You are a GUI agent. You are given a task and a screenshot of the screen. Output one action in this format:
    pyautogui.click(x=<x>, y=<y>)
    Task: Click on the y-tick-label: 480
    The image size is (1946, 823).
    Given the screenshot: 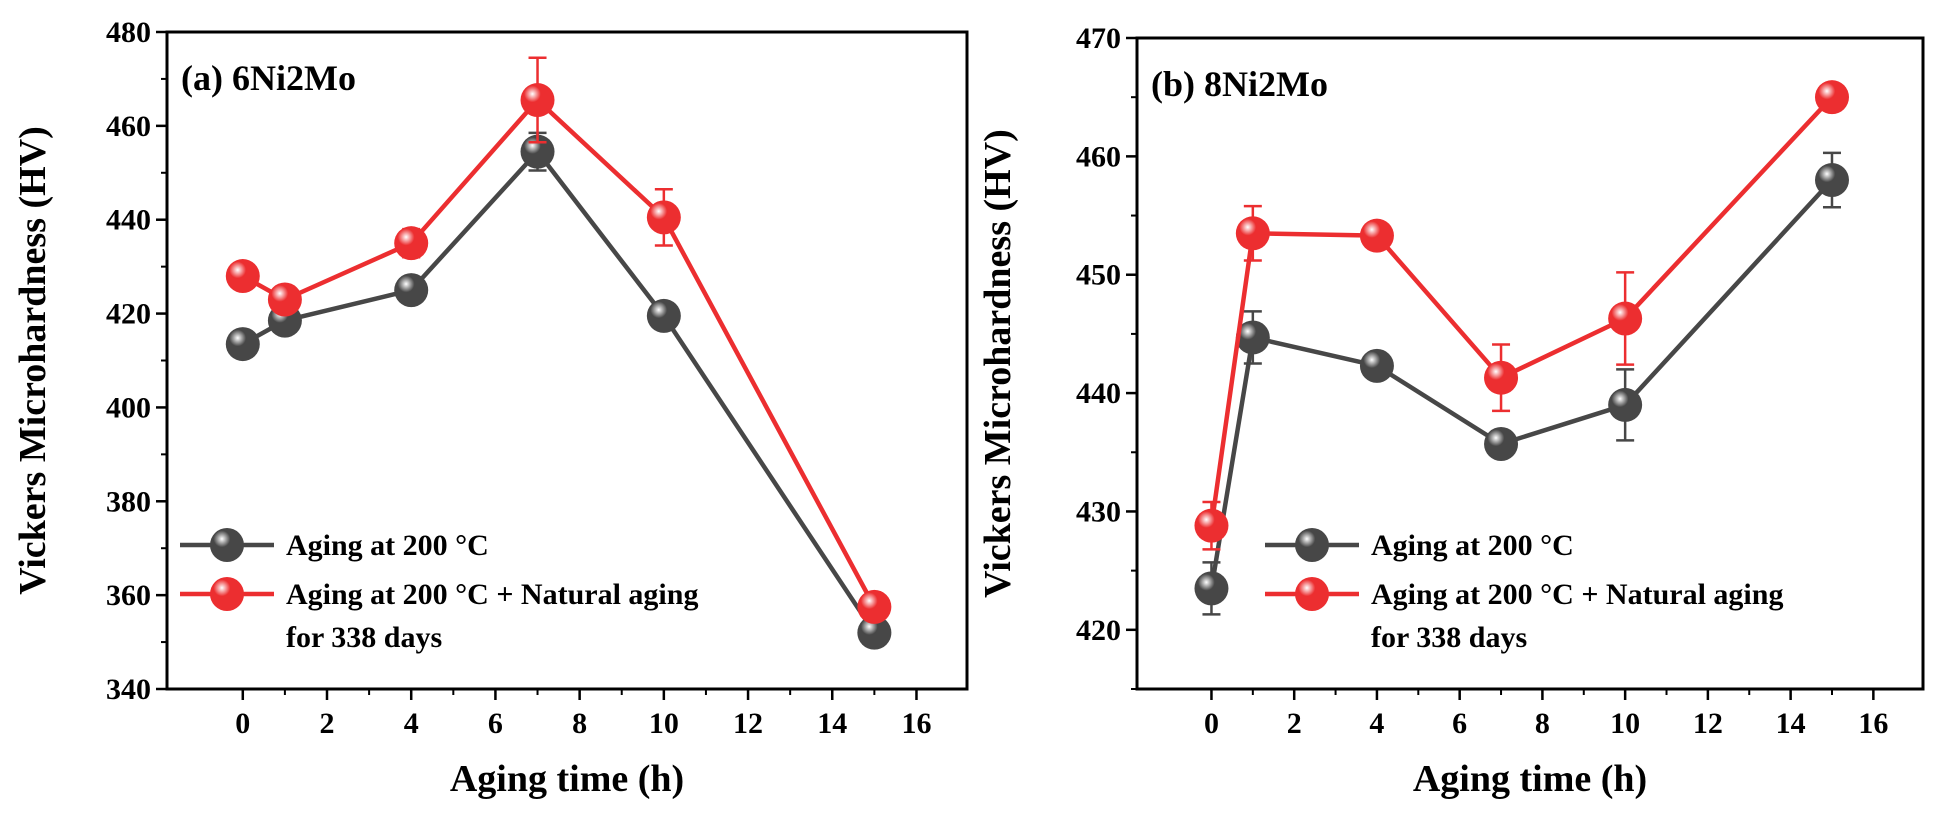 What is the action you would take?
    pyautogui.click(x=128, y=32)
    